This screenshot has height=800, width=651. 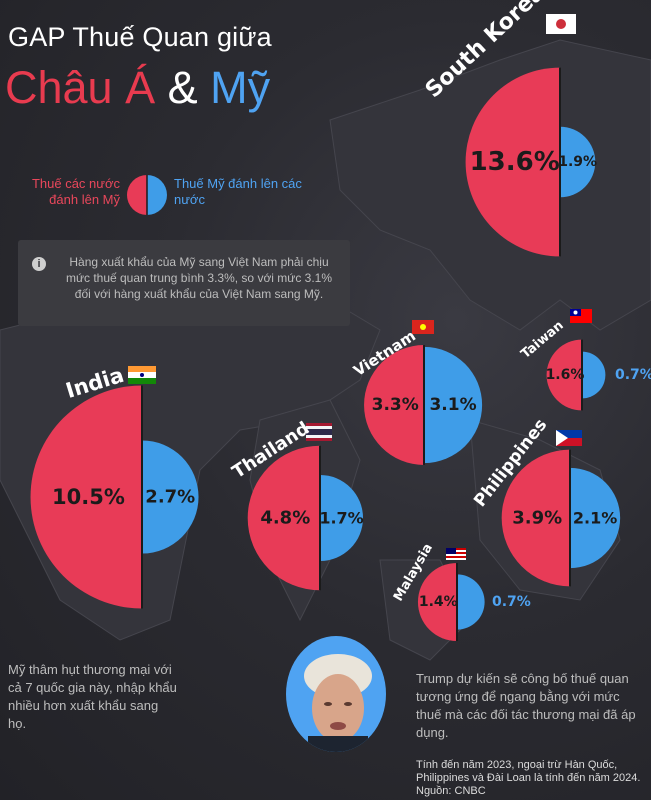 I want to click on value-us-th: 1.7%, so click(x=341, y=518).